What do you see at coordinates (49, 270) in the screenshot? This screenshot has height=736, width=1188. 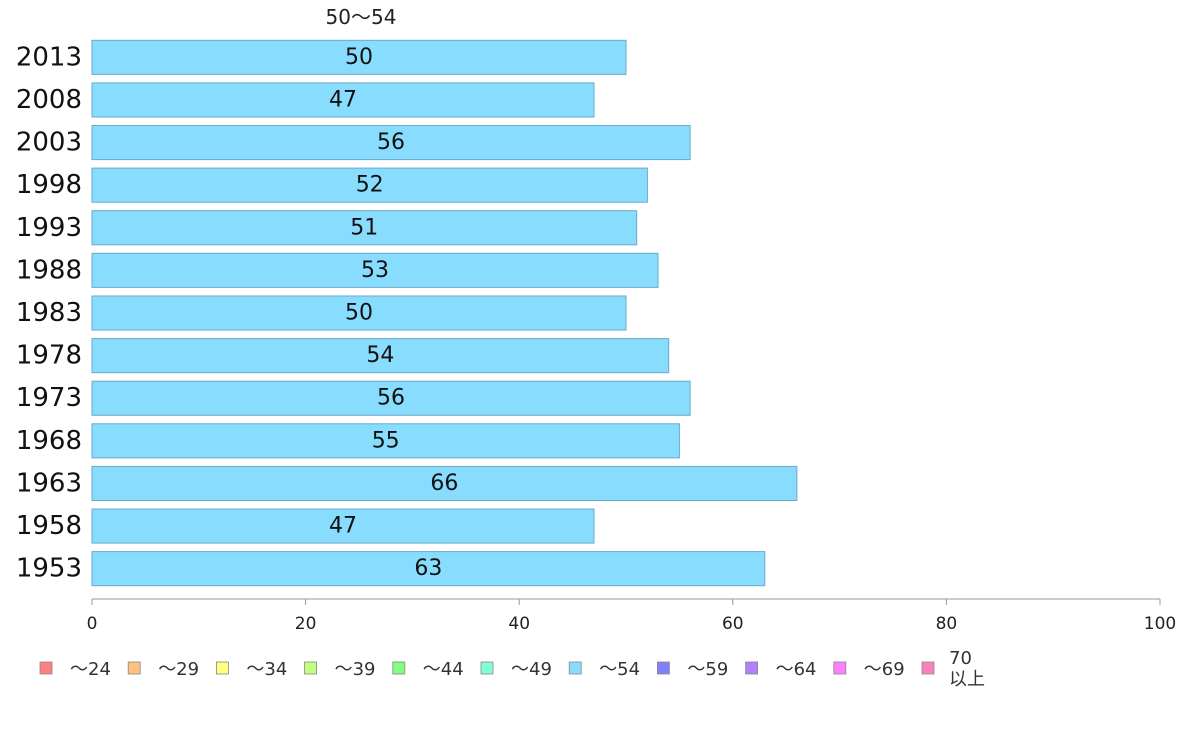 I see `y-tick-label: 1988` at bounding box center [49, 270].